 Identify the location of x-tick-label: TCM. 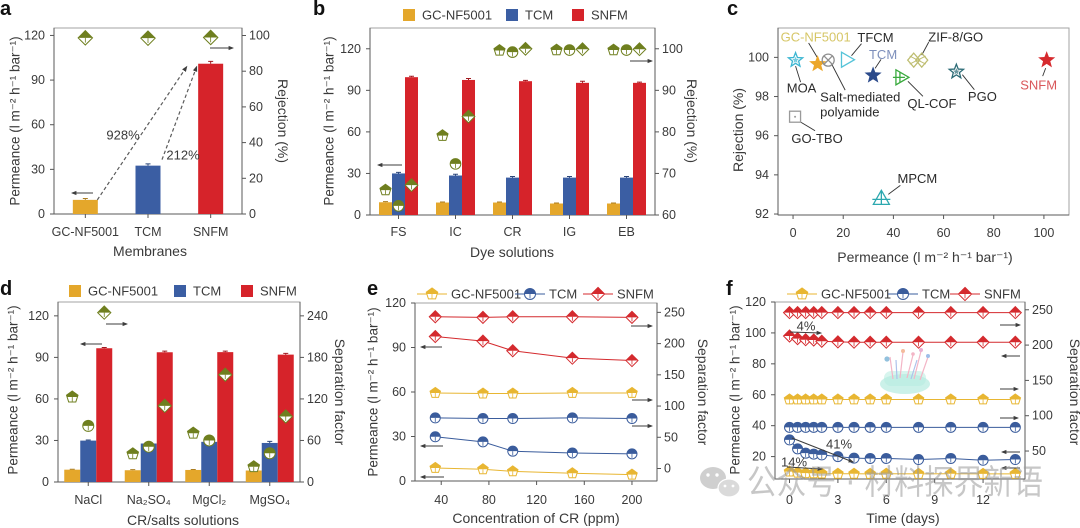
(147, 232).